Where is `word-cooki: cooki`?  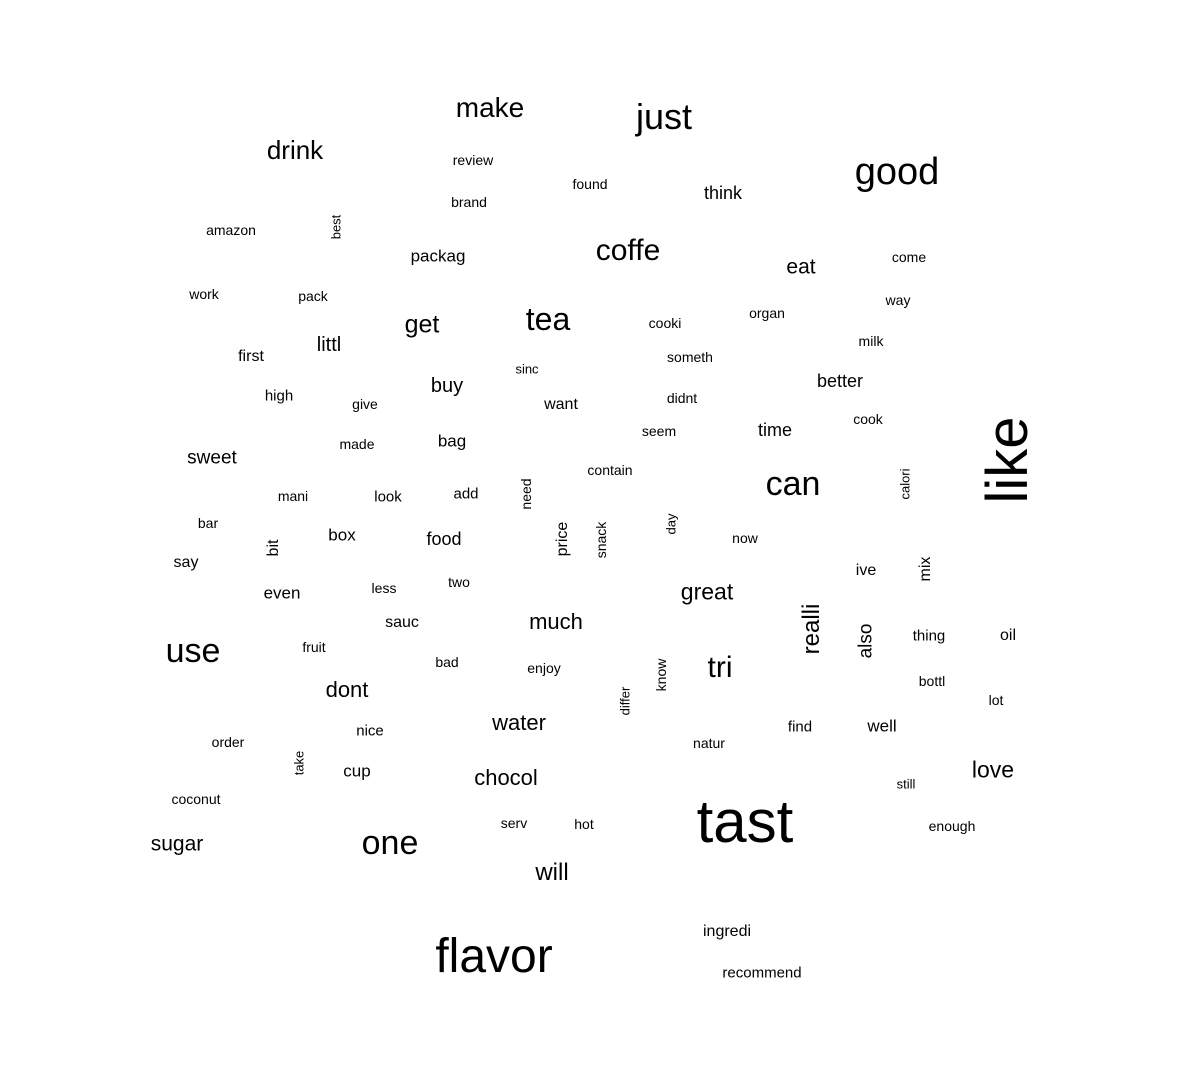 word-cooki: cooki is located at coordinates (665, 323).